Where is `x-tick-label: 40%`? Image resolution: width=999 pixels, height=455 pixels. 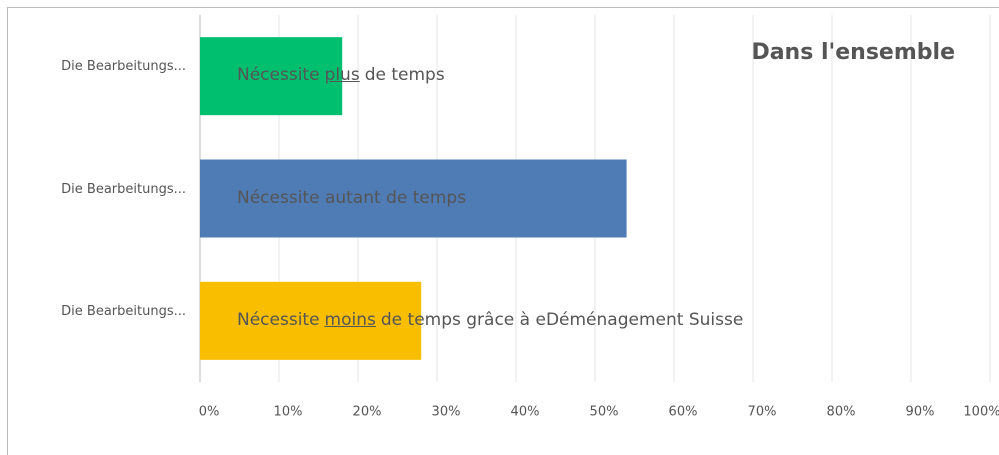 x-tick-label: 40% is located at coordinates (525, 412).